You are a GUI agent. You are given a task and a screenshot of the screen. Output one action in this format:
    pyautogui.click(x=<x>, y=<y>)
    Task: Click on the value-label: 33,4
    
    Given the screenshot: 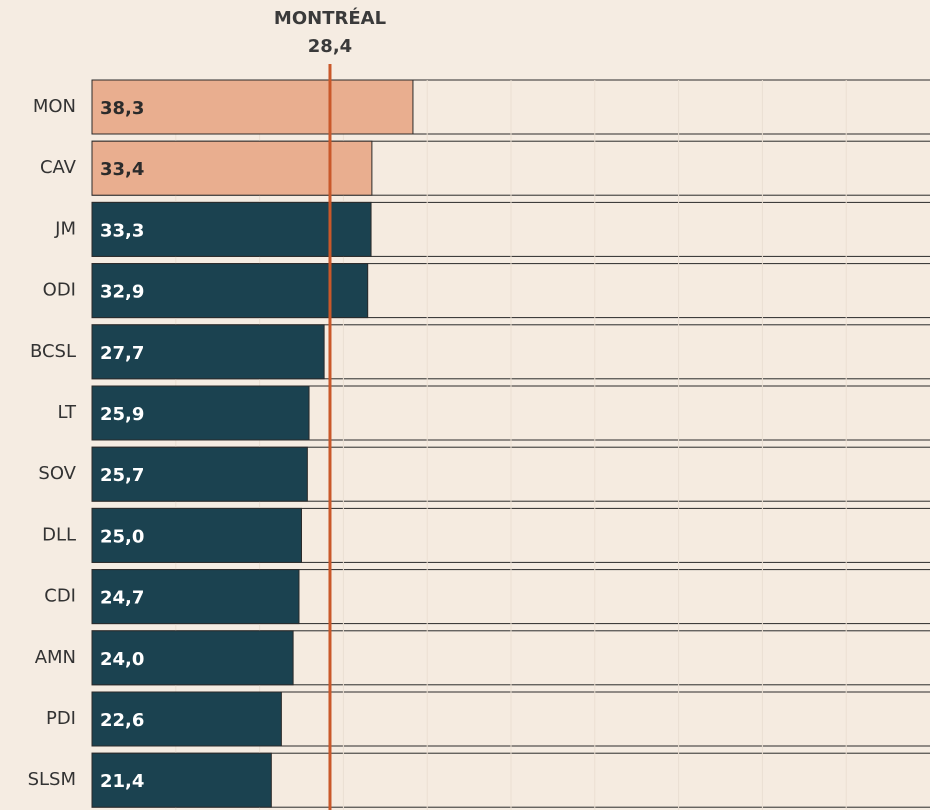 What is the action you would take?
    pyautogui.click(x=122, y=169)
    